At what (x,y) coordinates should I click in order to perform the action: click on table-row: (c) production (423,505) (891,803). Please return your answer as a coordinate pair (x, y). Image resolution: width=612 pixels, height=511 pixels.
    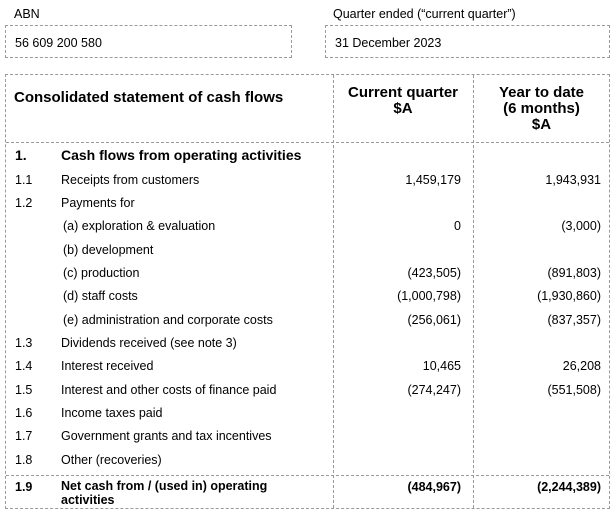
    Looking at the image, I should click on (307, 273).